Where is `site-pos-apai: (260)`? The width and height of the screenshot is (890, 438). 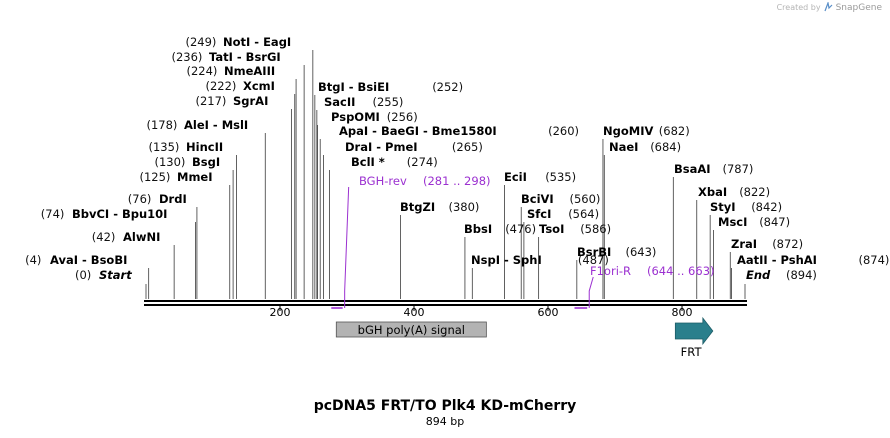
site-pos-apai: (260) is located at coordinates (563, 131).